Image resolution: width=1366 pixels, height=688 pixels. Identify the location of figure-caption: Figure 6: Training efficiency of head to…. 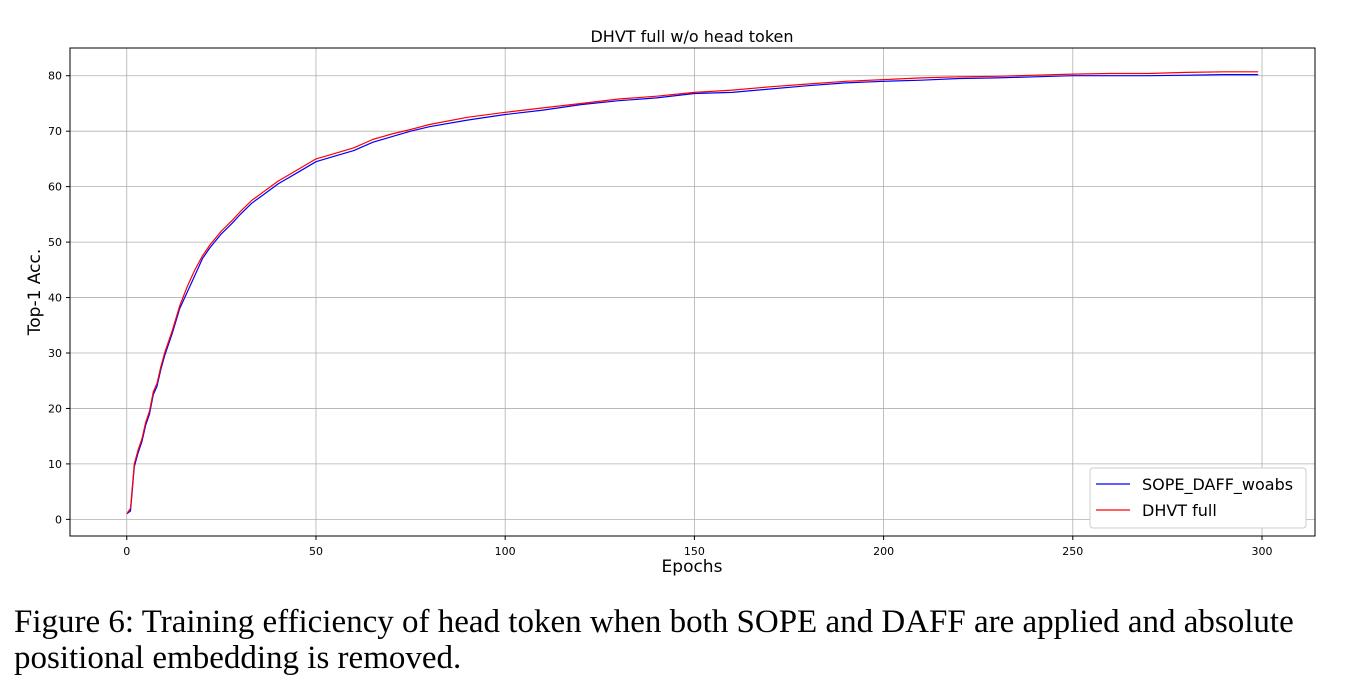
(654, 640).